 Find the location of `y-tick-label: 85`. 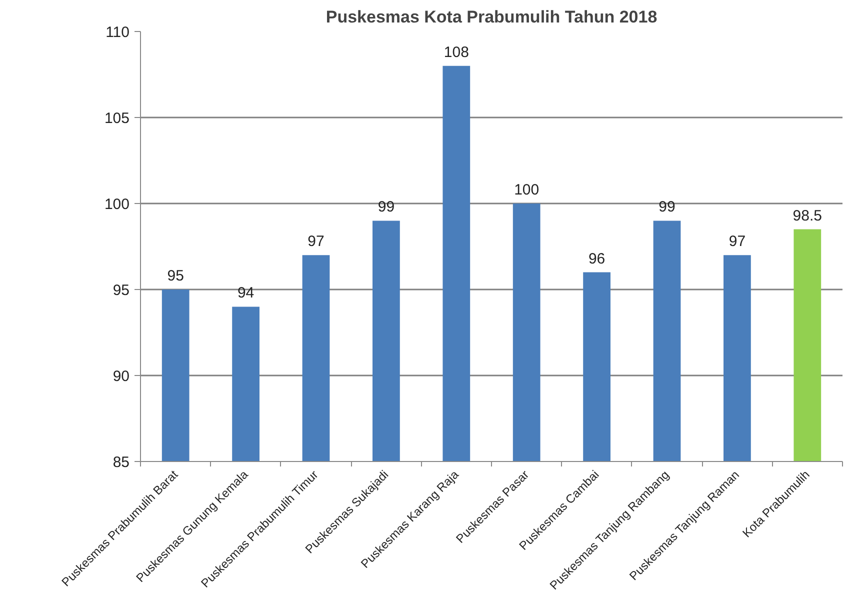

y-tick-label: 85 is located at coordinates (121, 462).